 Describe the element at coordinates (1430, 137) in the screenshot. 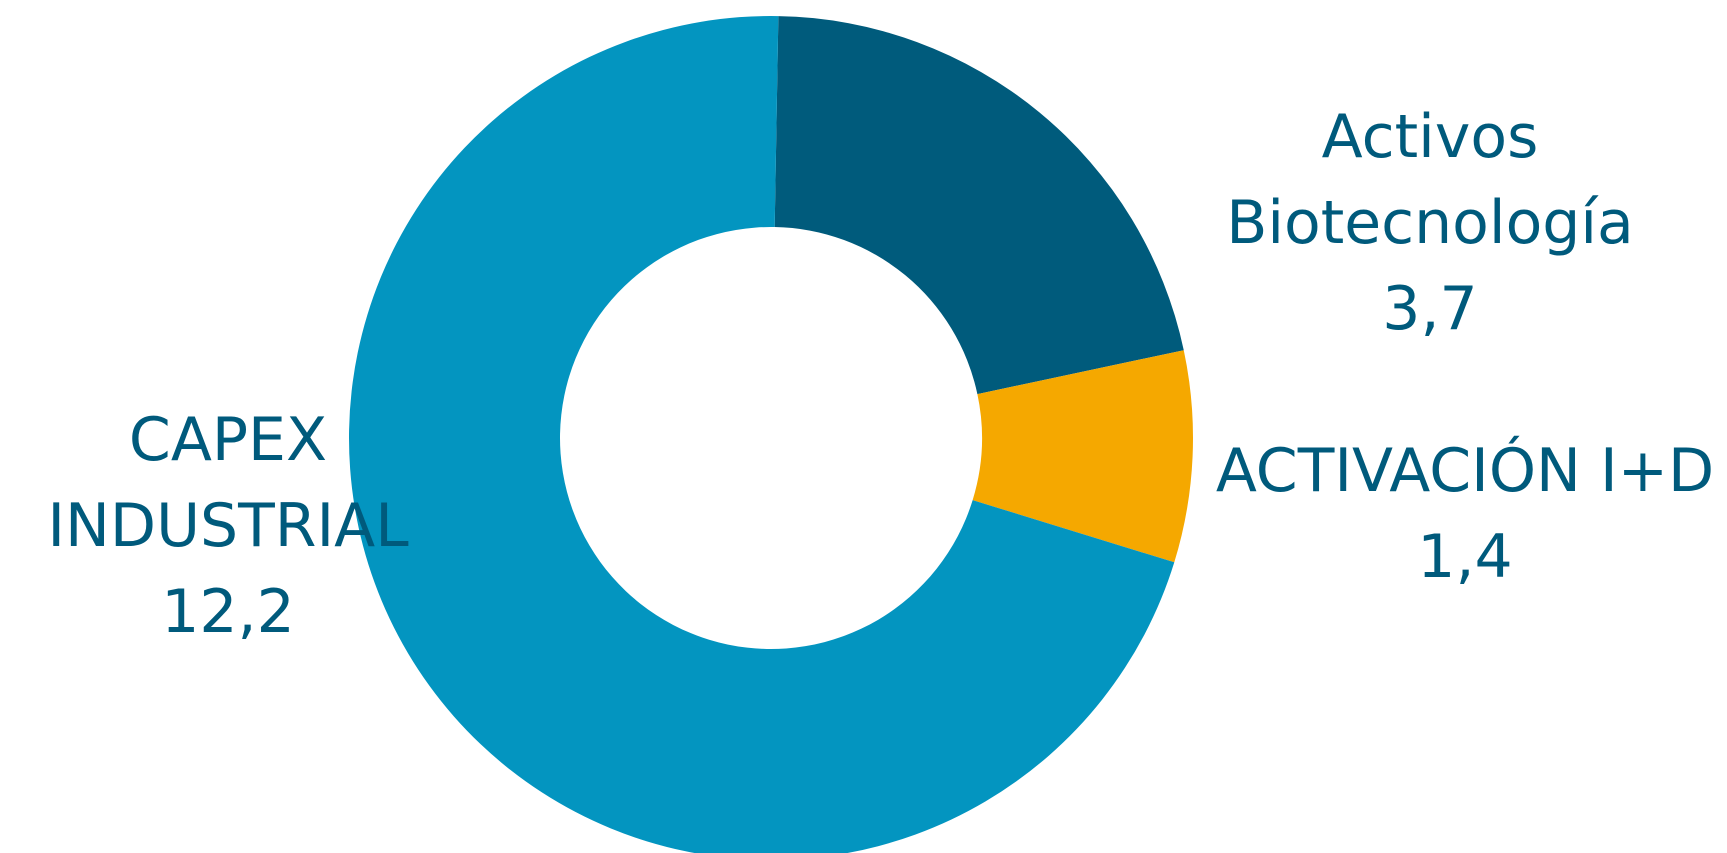

I see `slice-name-label: Activos` at that location.